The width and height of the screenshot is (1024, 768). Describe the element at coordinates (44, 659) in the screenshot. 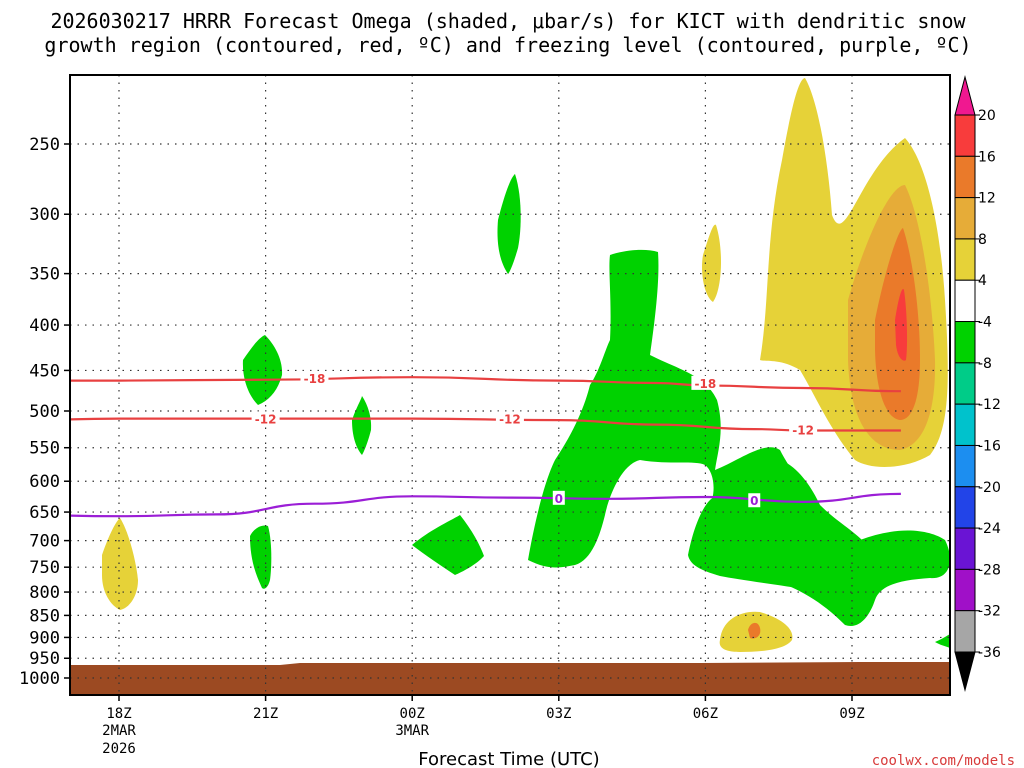

I see `y-tick-label-950: 950` at that location.